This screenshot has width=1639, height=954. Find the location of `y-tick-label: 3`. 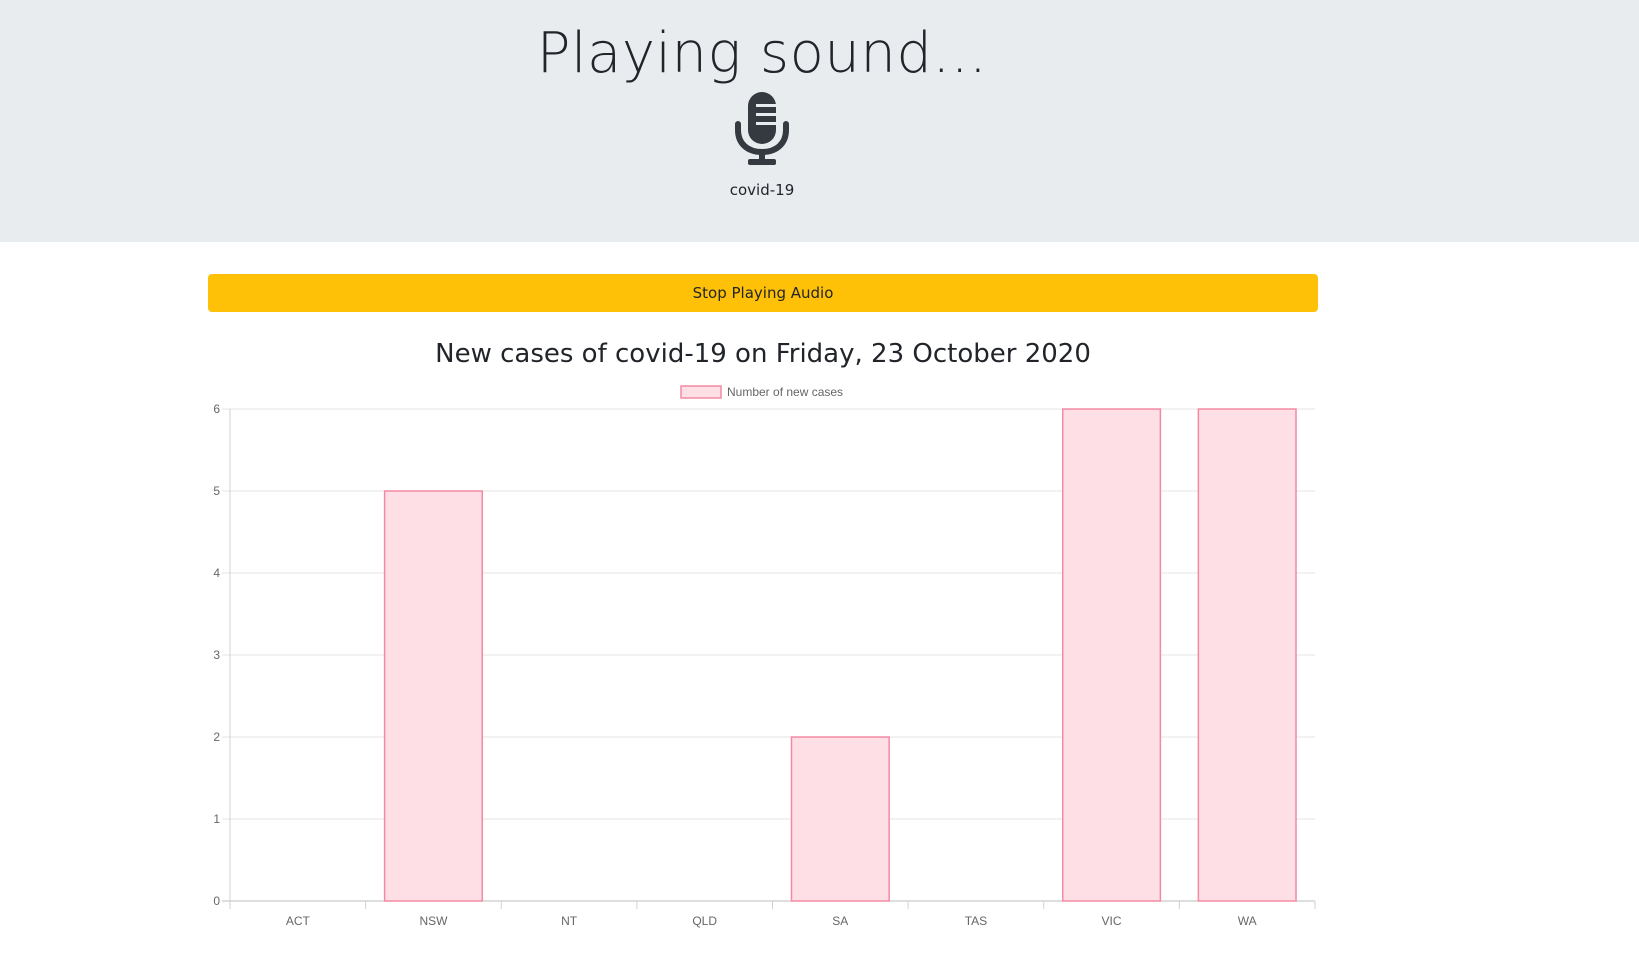

y-tick-label: 3 is located at coordinates (216, 655).